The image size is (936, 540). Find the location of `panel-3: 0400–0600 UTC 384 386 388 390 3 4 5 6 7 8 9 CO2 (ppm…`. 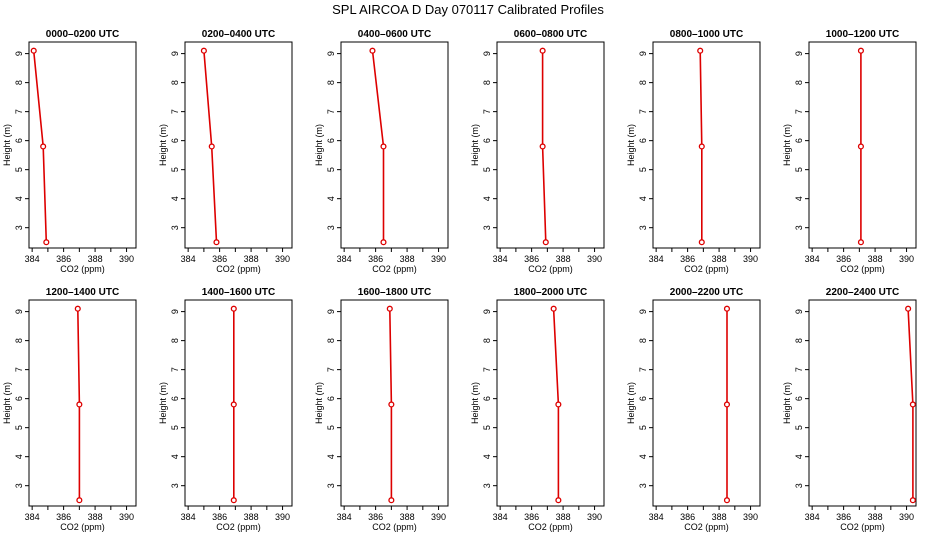

panel-3: 0400–0600 UTC 384 386 388 390 3 4 5 6 7 8 9 CO2 (ppm… is located at coordinates (381, 151).